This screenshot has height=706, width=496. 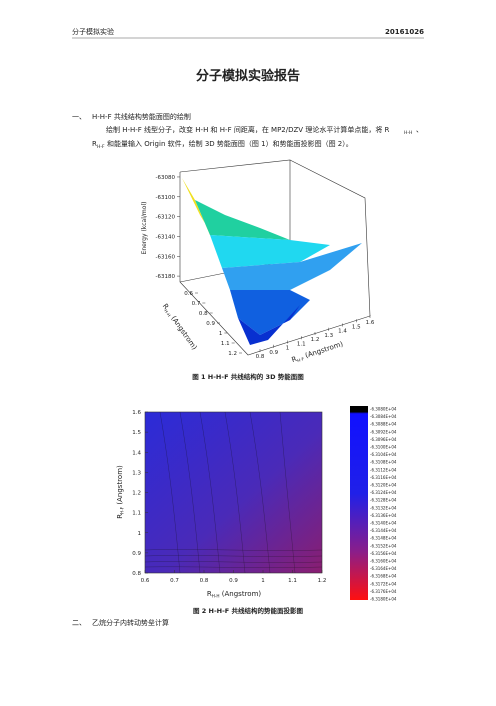 I want to click on hh-tick-label: 0.8, so click(x=203, y=314).